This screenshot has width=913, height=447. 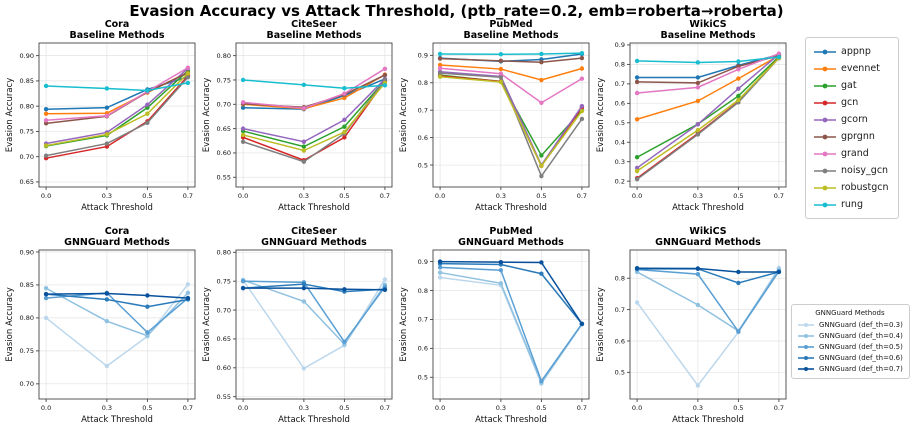 What do you see at coordinates (314, 324) in the screenshot?
I see `series-GNNGuard (def_th=0.3)` at bounding box center [314, 324].